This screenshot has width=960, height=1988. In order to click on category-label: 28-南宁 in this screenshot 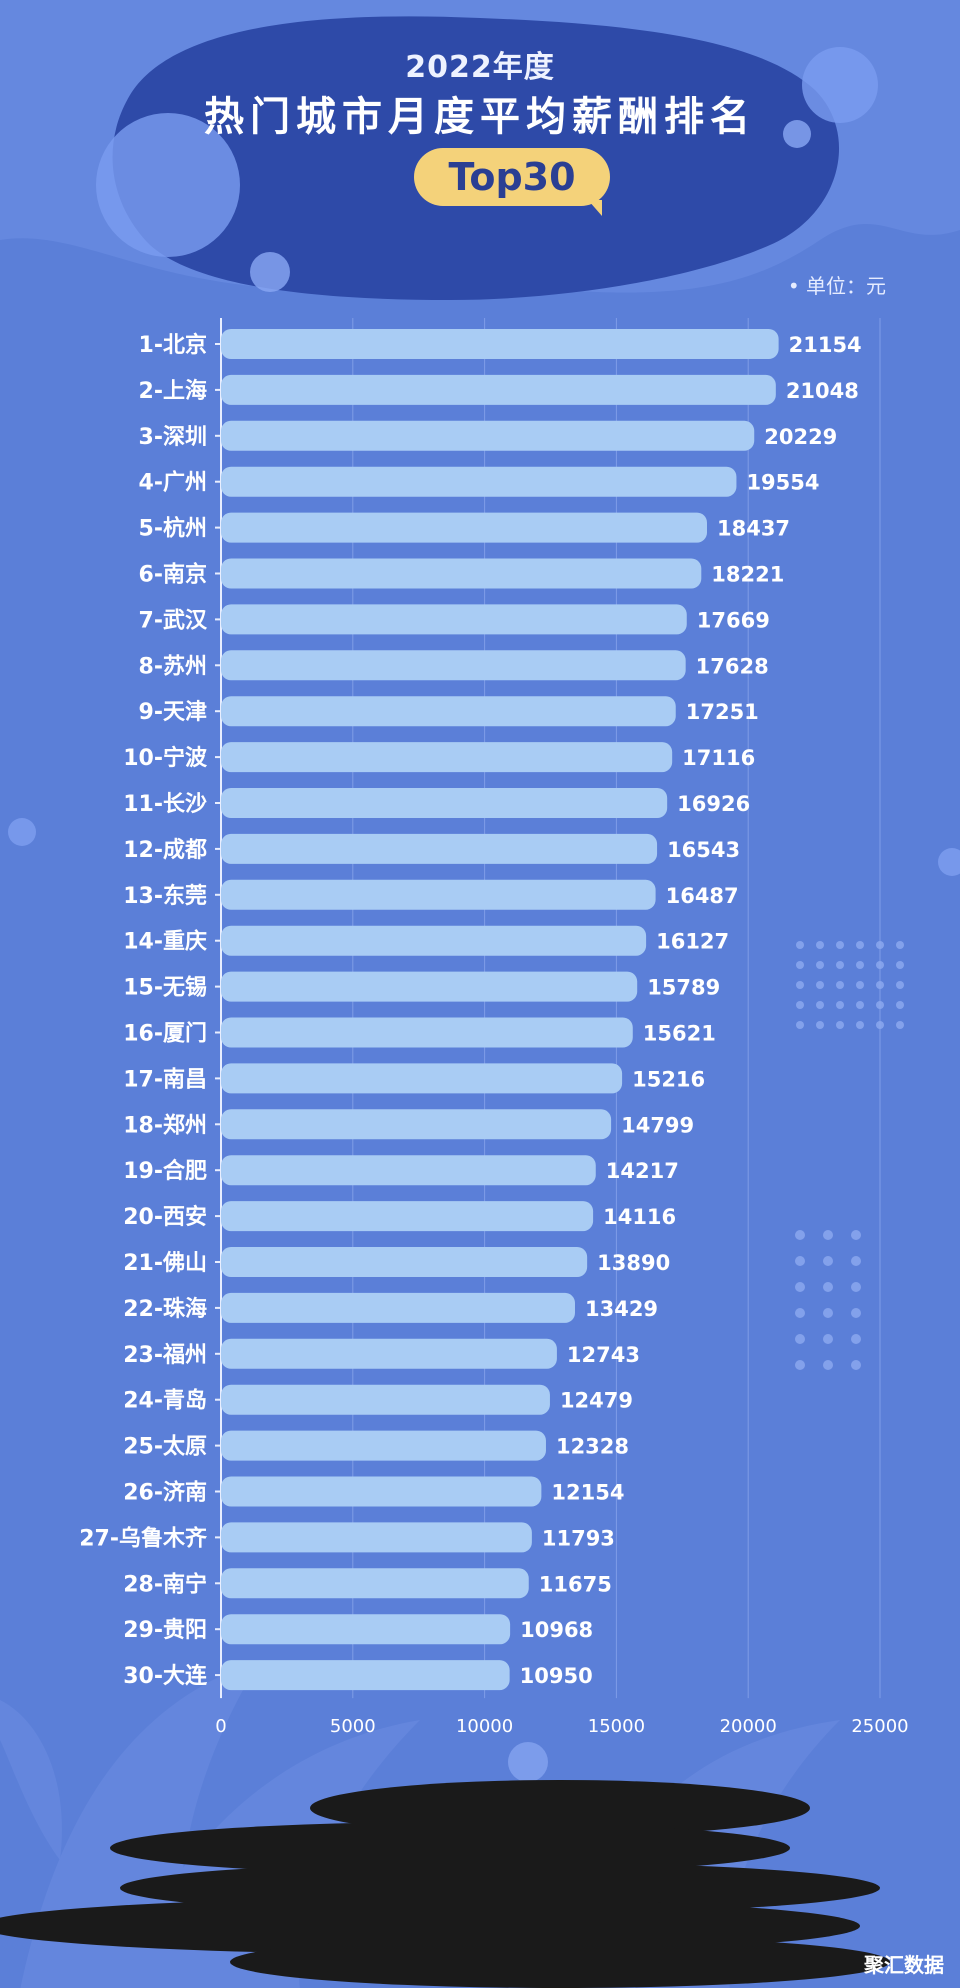, I will do `click(165, 1584)`.